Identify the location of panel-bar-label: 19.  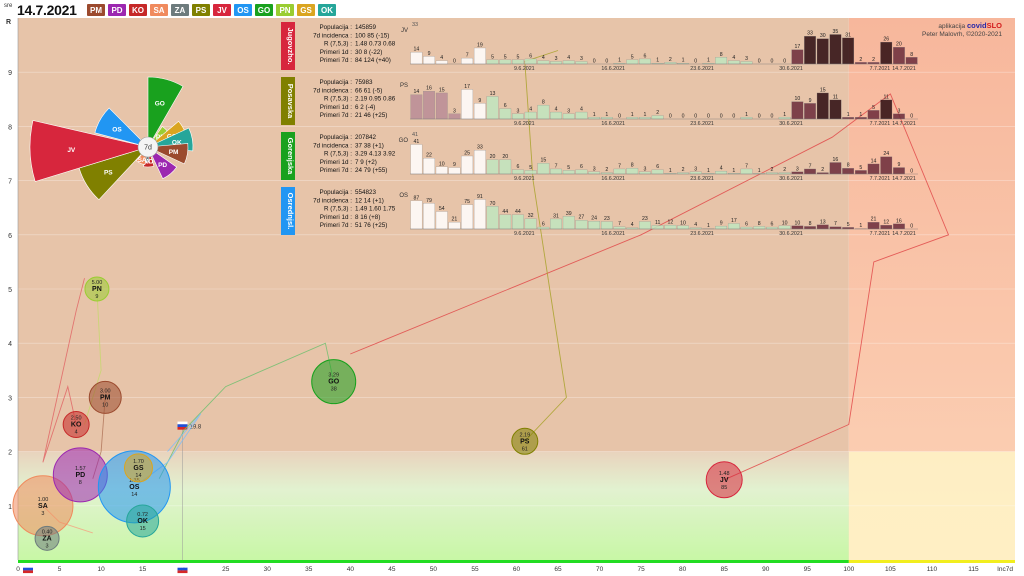
(480, 45).